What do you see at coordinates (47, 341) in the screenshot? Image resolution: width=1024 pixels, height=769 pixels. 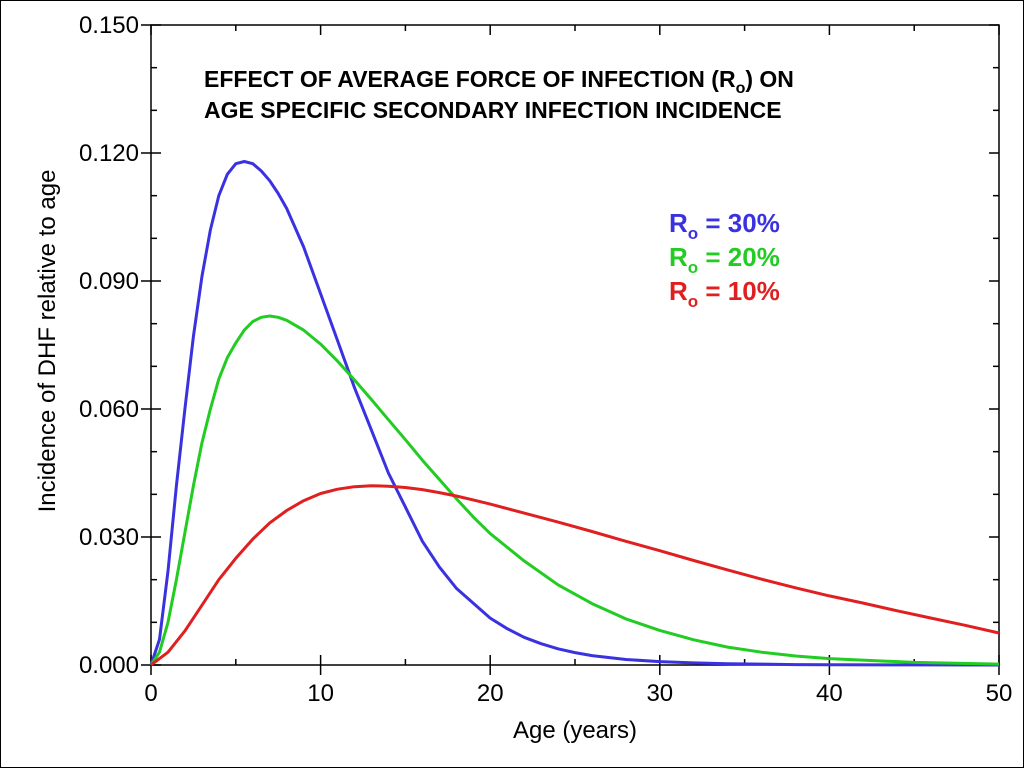 I see `y-axis-title: Incidence of DHF relative to age` at bounding box center [47, 341].